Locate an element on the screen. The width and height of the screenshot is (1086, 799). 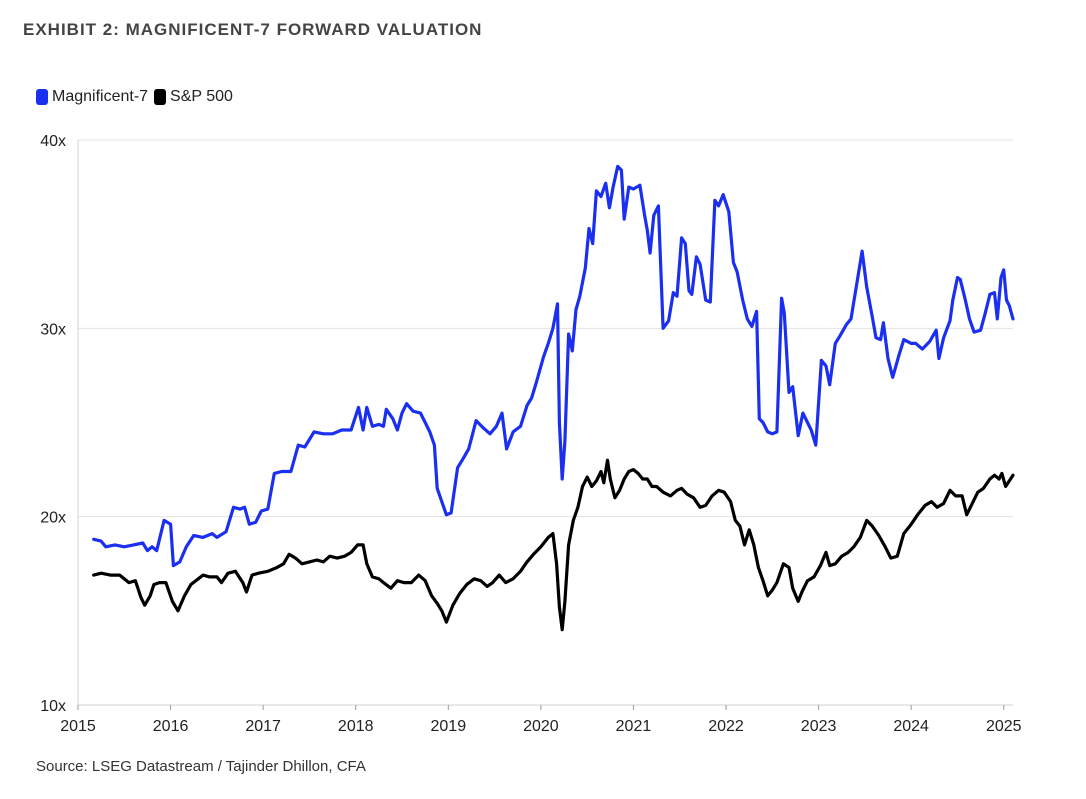
chart-legend: Magnificent-7 S&P 500 is located at coordinates (137, 97).